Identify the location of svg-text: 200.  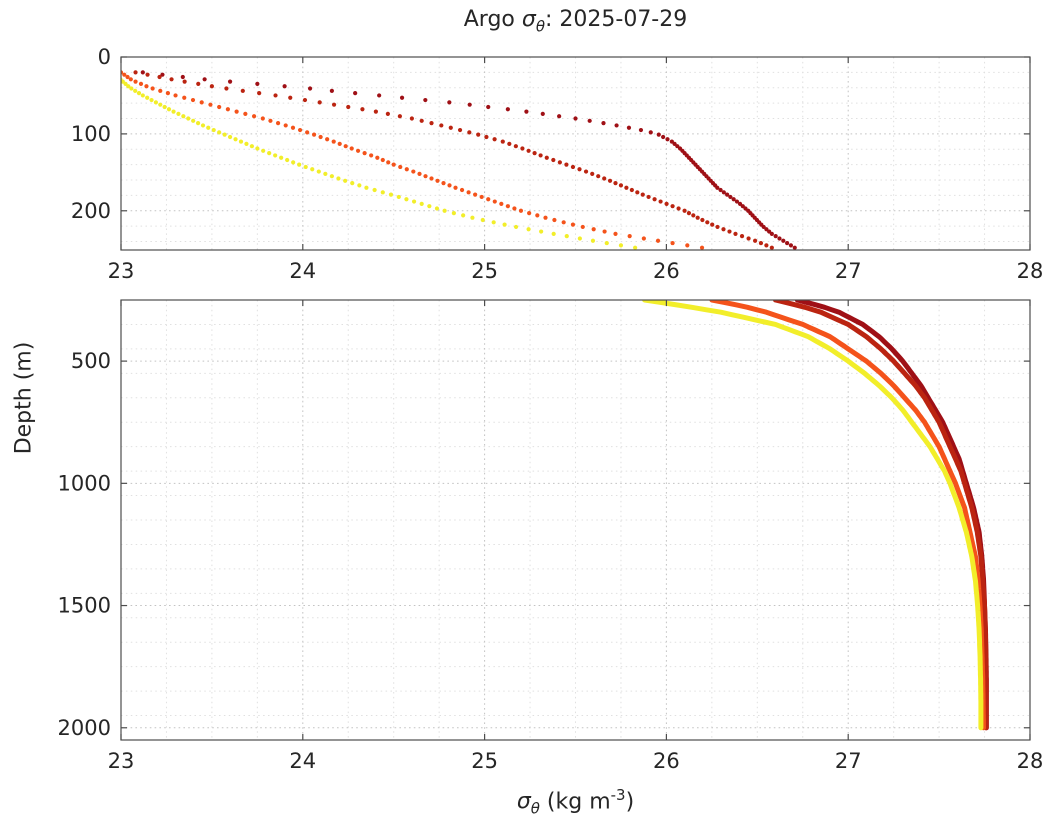
(91, 211).